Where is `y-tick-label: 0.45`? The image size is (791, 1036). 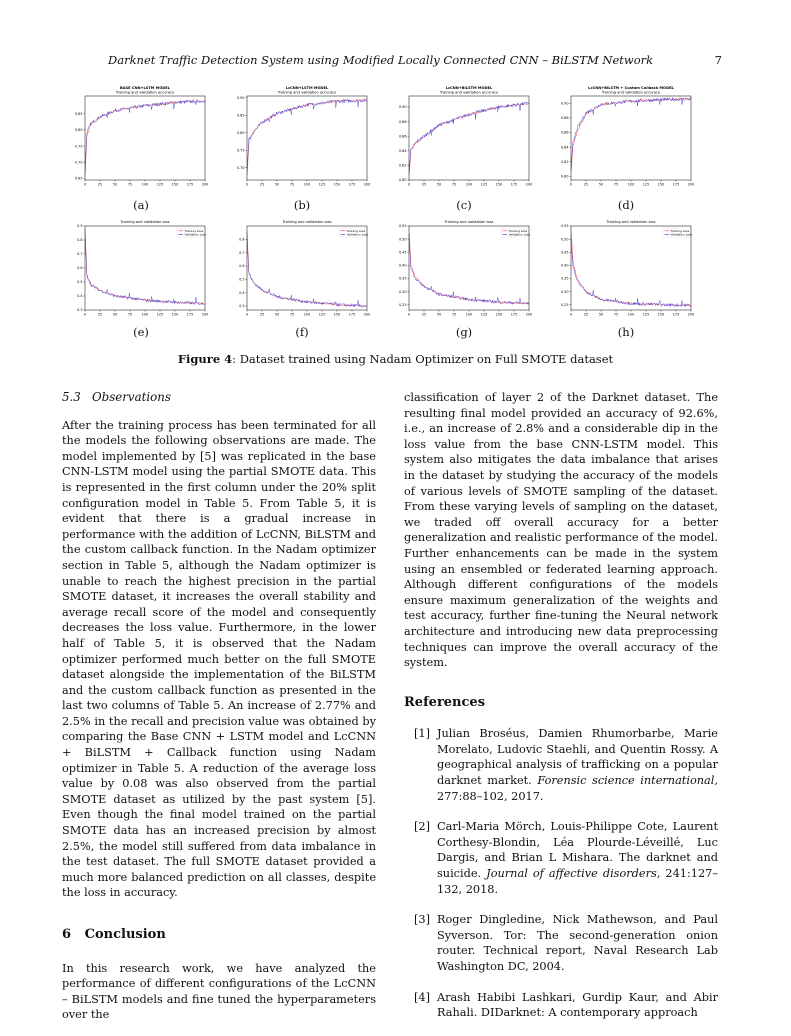 y-tick-label: 0.45 is located at coordinates (403, 252).